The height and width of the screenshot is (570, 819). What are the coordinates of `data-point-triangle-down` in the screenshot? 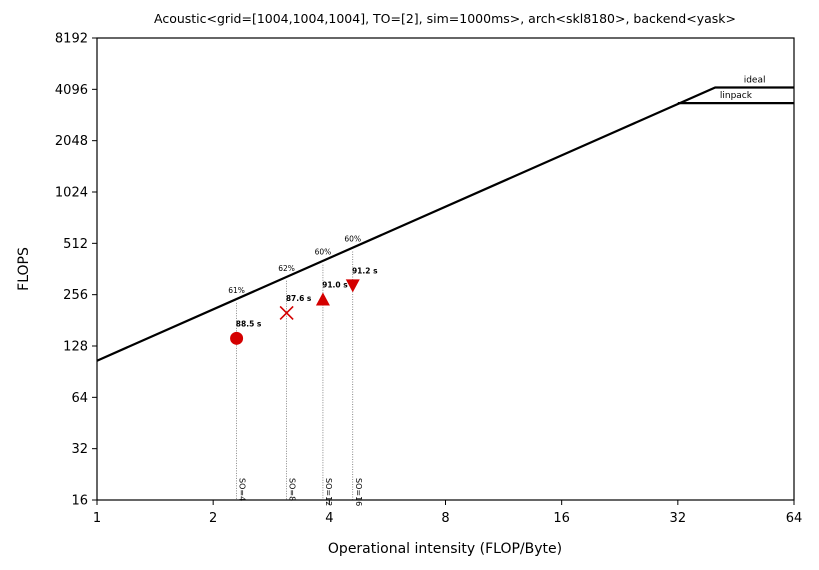 It's located at (352, 286).